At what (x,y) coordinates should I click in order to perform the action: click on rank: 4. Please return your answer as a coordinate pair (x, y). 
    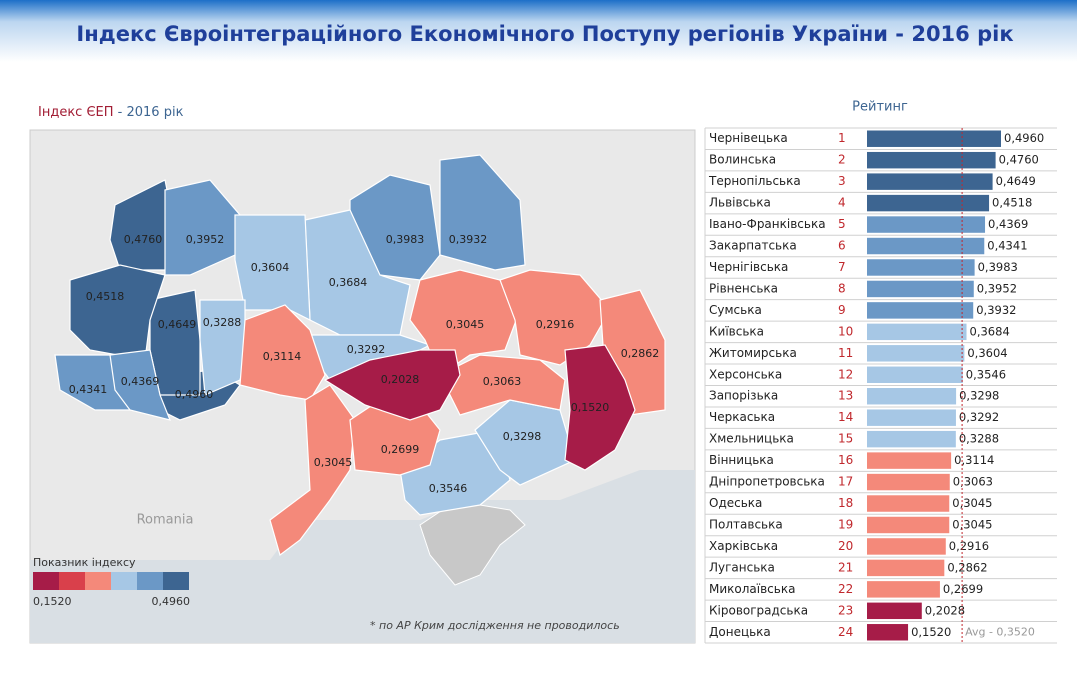
    Looking at the image, I should click on (842, 203).